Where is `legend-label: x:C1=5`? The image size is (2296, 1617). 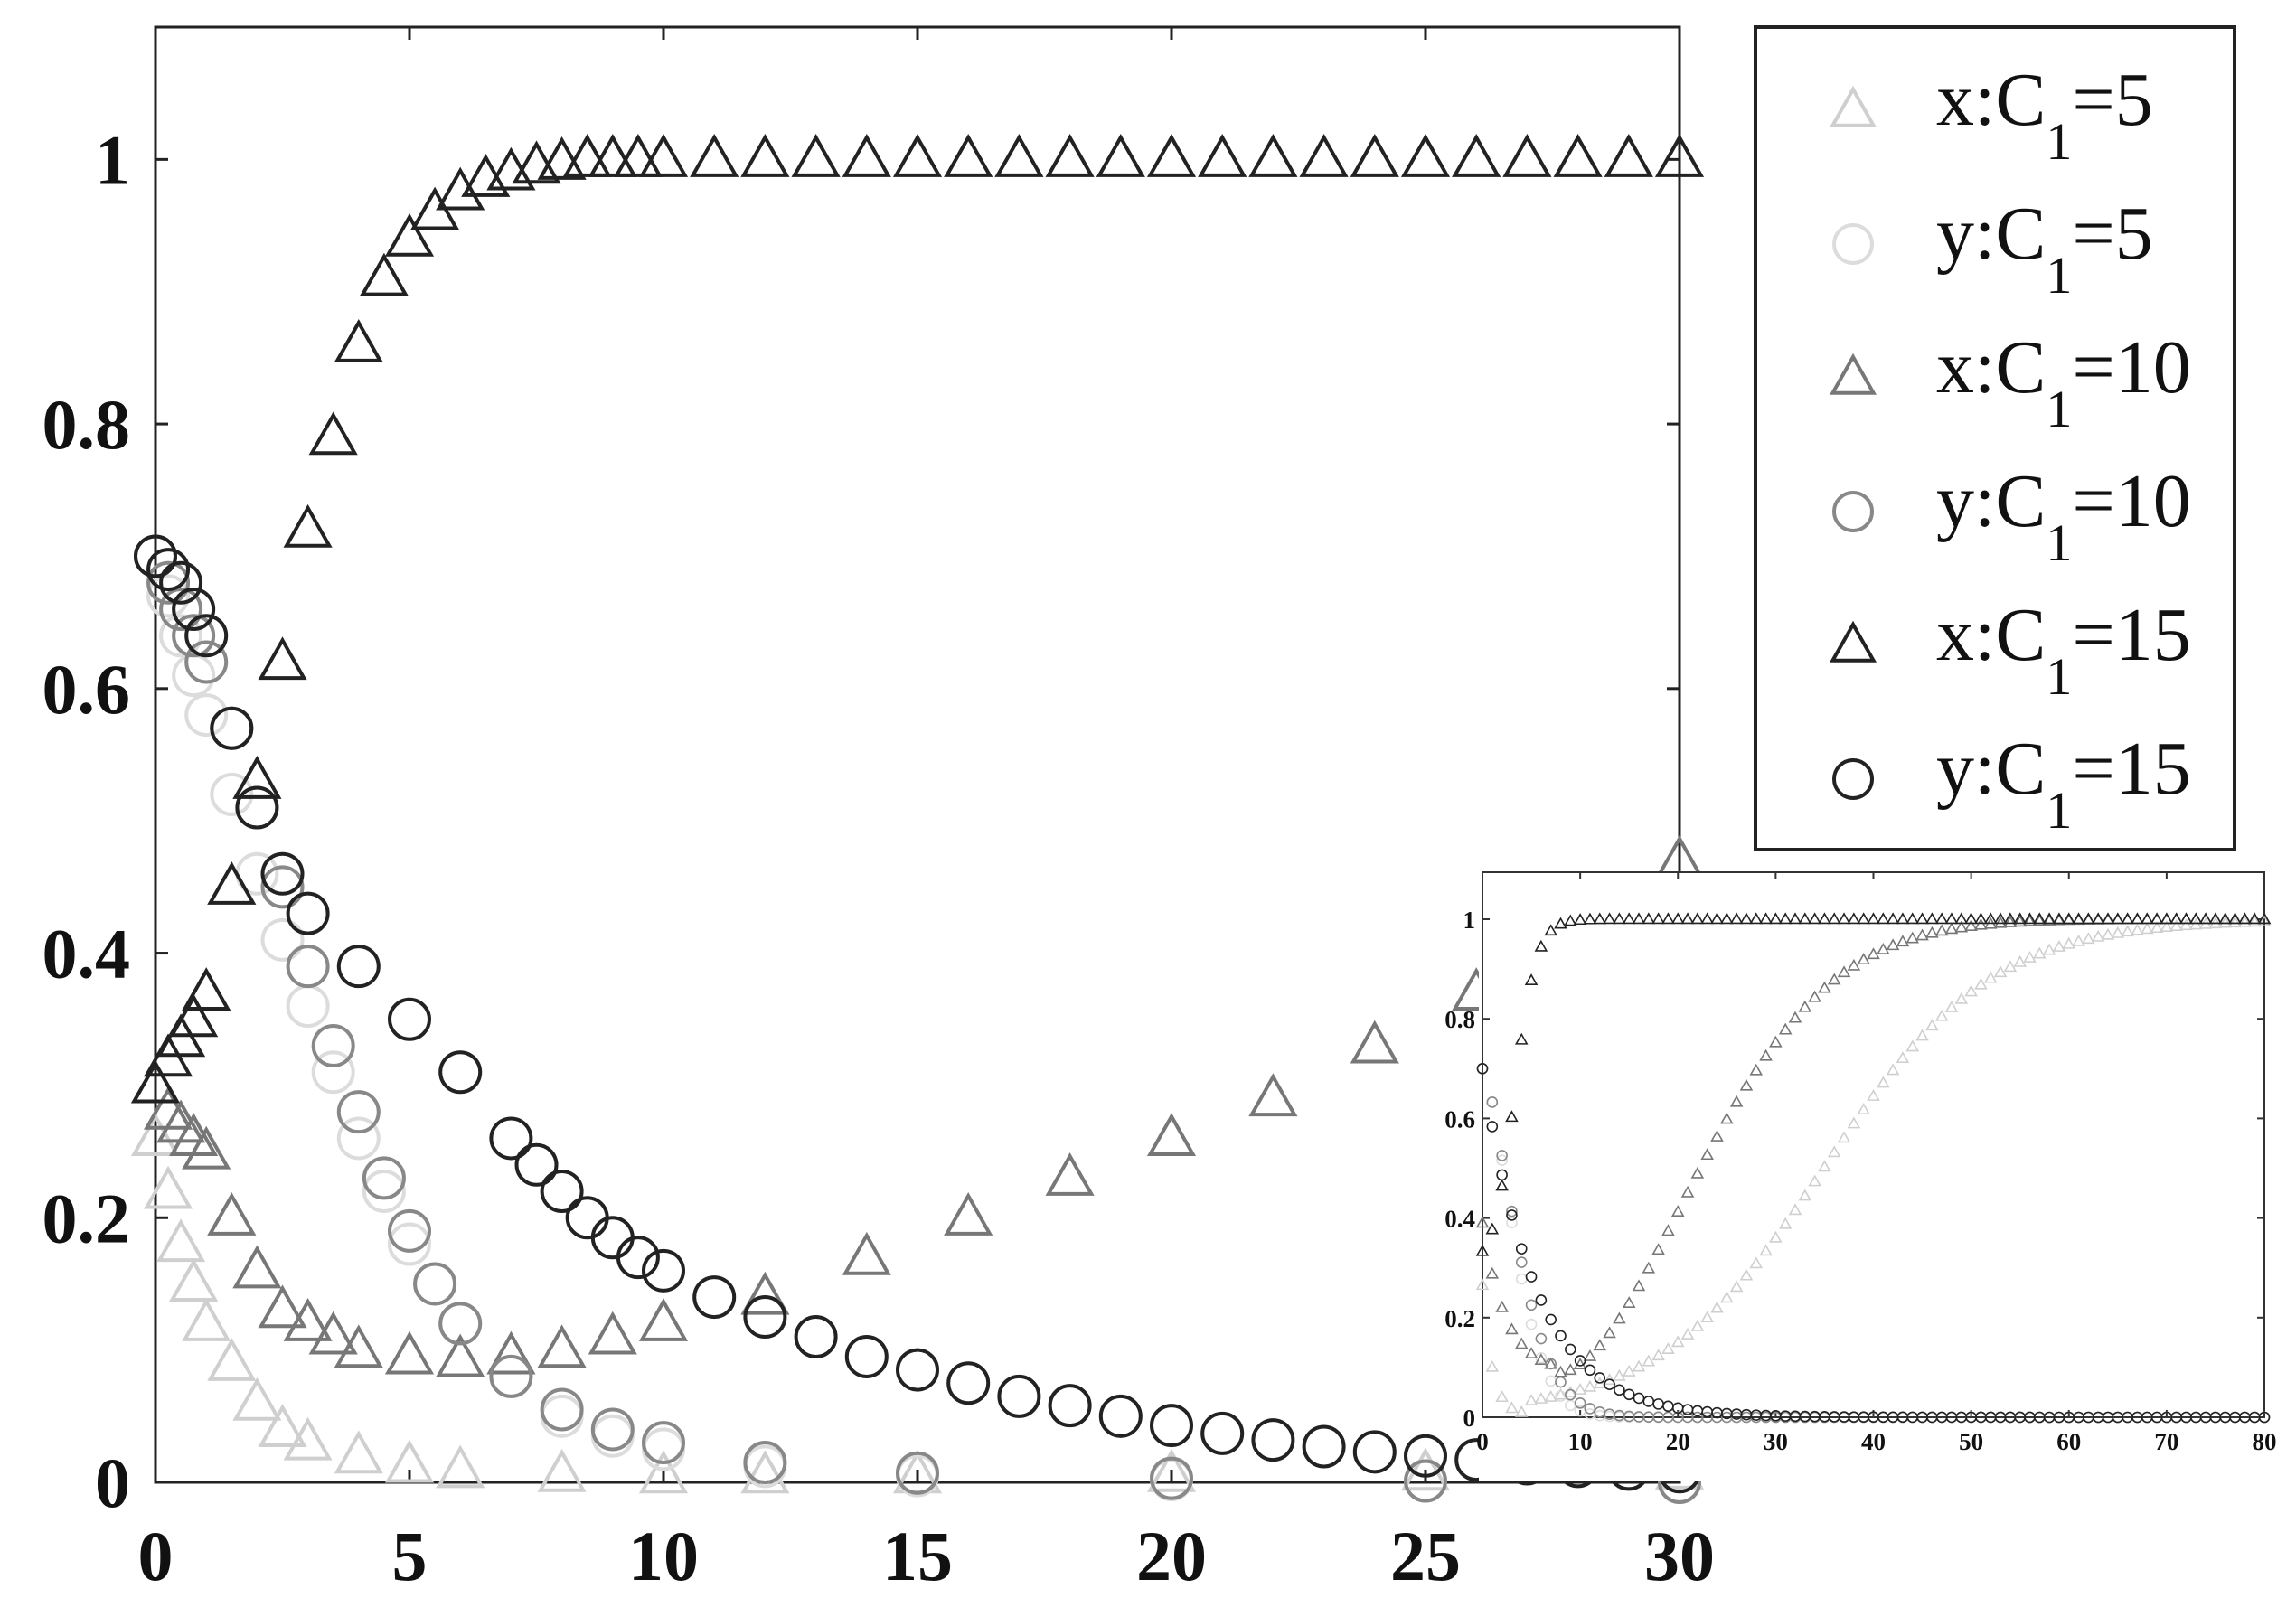
legend-label: x:C1=5 is located at coordinates (2044, 114).